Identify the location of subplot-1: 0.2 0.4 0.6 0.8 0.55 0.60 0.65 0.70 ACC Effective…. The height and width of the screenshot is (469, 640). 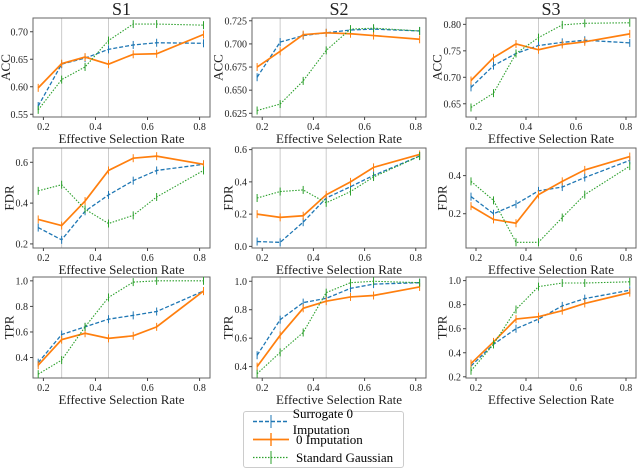
(105, 73).